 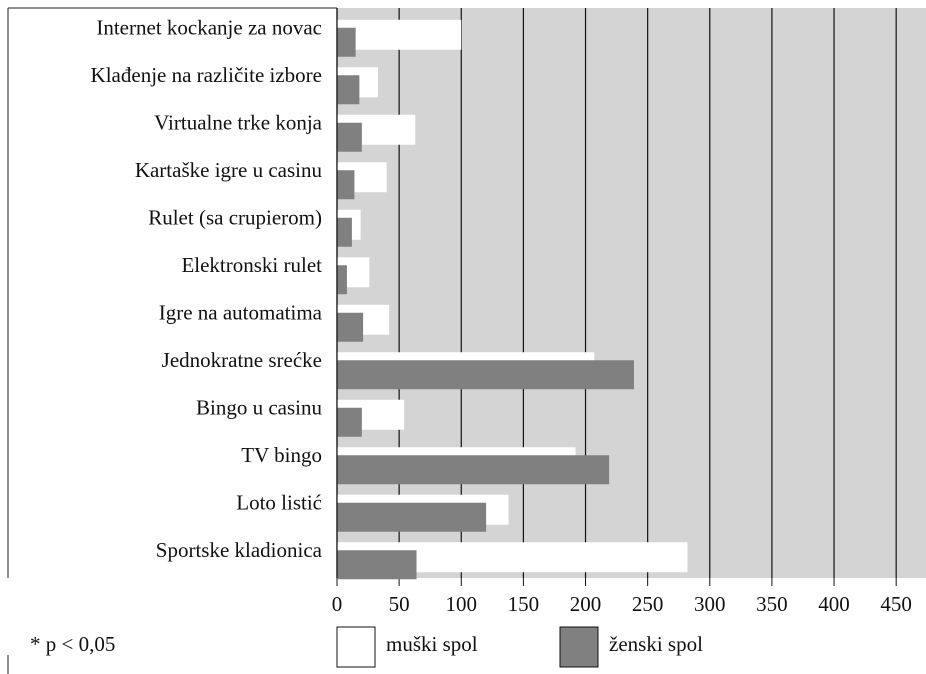 What do you see at coordinates (279, 503) in the screenshot?
I see `y-tick-label: Loto listić` at bounding box center [279, 503].